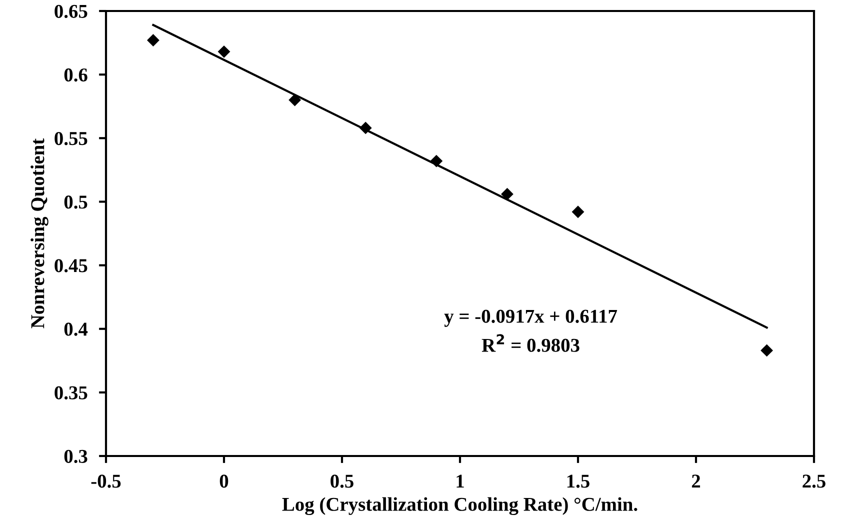 Image resolution: width=842 pixels, height=531 pixels. I want to click on y-tick-label: 0.55, so click(71, 139).